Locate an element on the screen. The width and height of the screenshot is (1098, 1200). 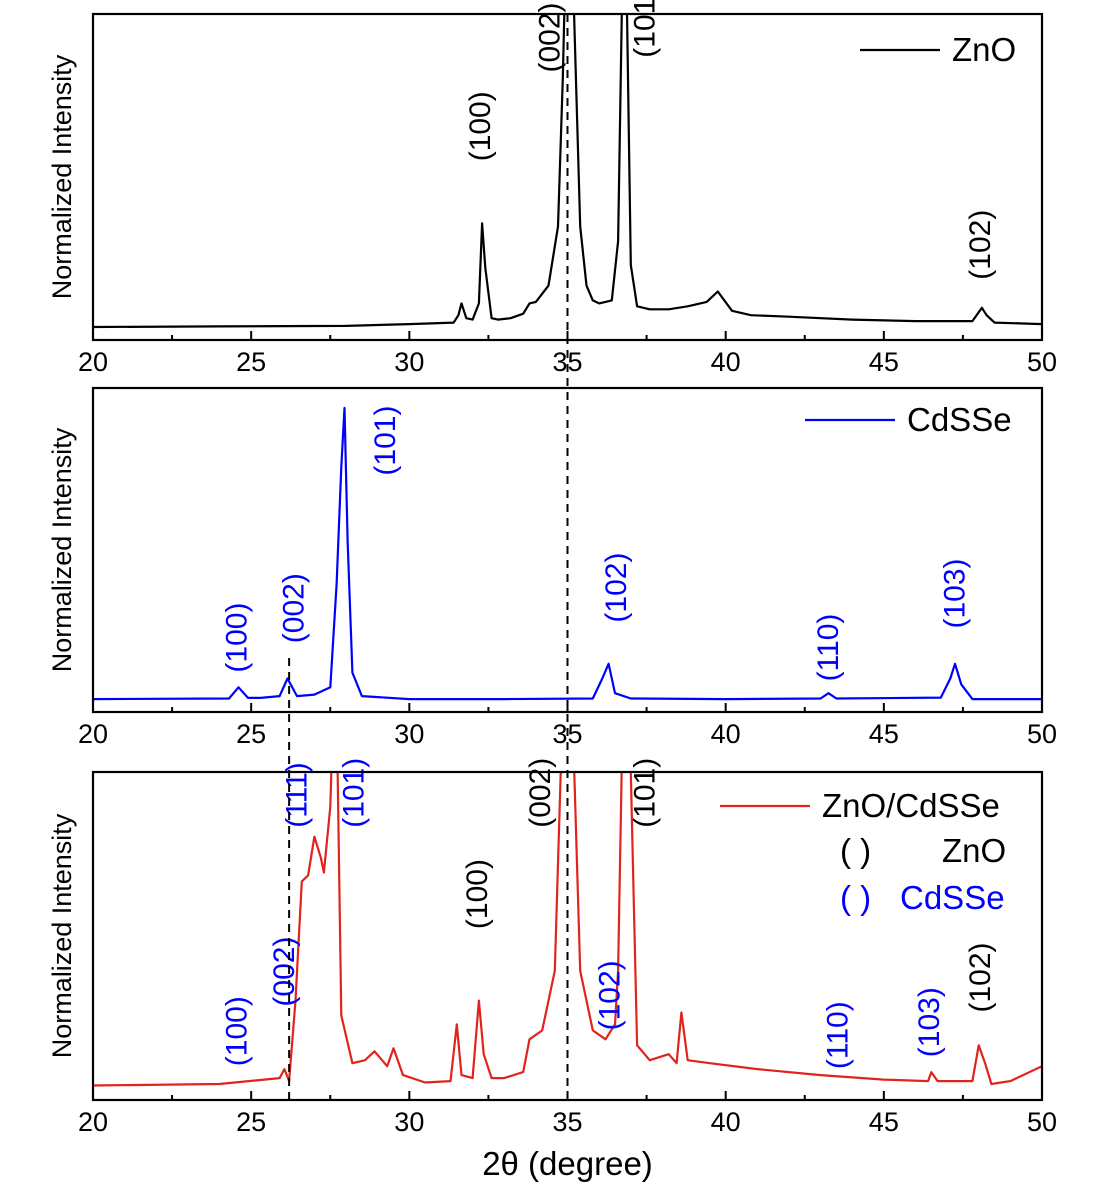
legend-note-label: ZnO is located at coordinates (974, 850).